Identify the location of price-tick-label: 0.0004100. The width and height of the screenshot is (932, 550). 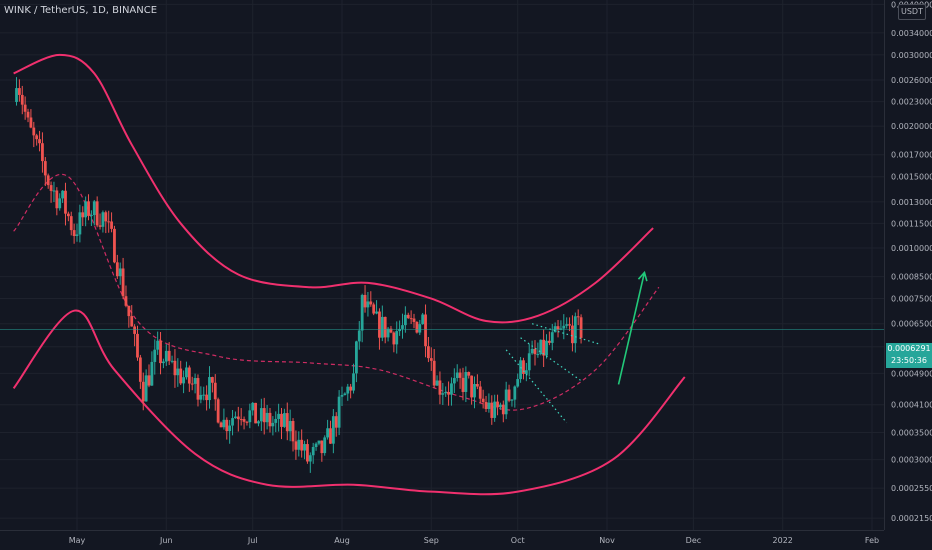
(911, 405).